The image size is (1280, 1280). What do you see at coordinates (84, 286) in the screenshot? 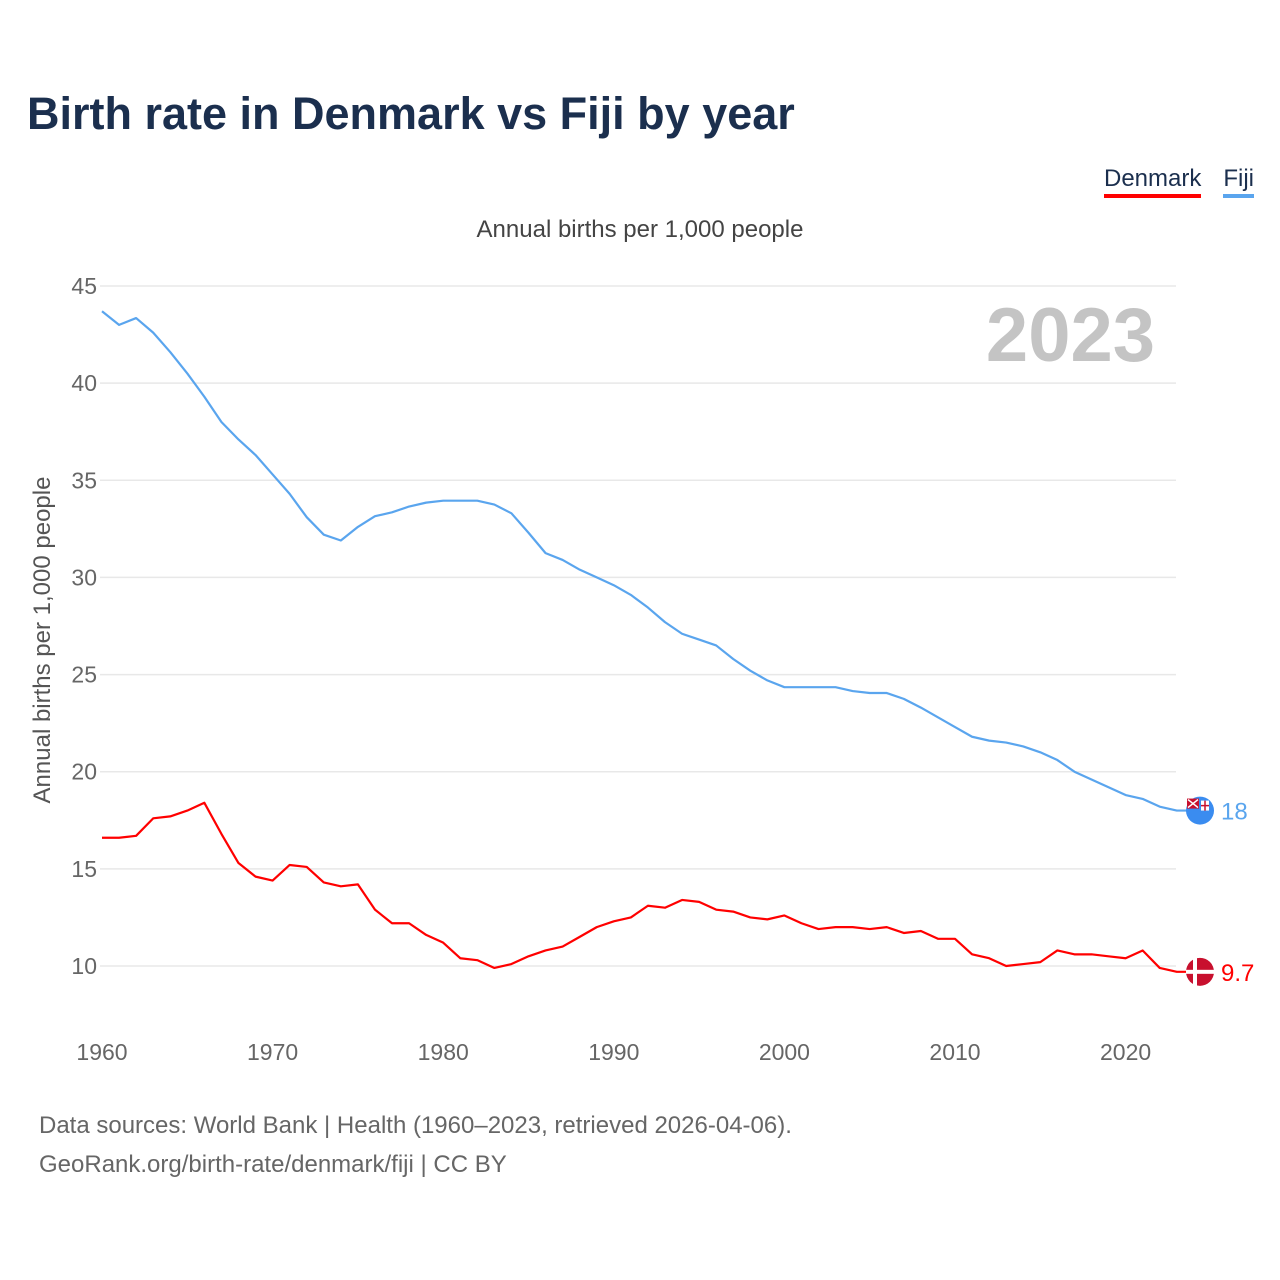
I see `y-tick-label: 45` at bounding box center [84, 286].